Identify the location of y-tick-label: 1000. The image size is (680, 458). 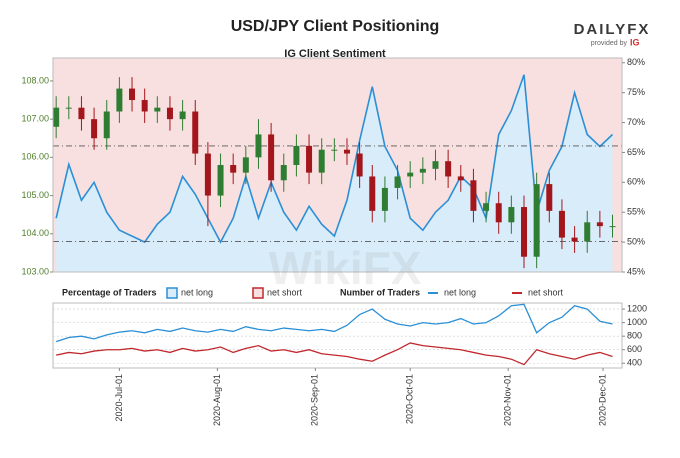
(637, 322).